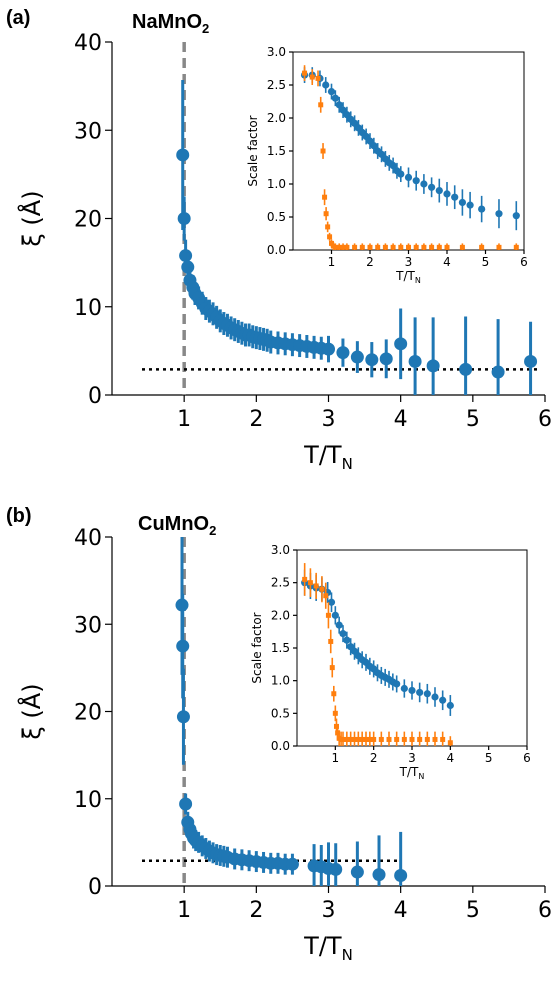 The width and height of the screenshot is (554, 990). What do you see at coordinates (473, 910) in the screenshot?
I see `b-main-xtick-label: 5` at bounding box center [473, 910].